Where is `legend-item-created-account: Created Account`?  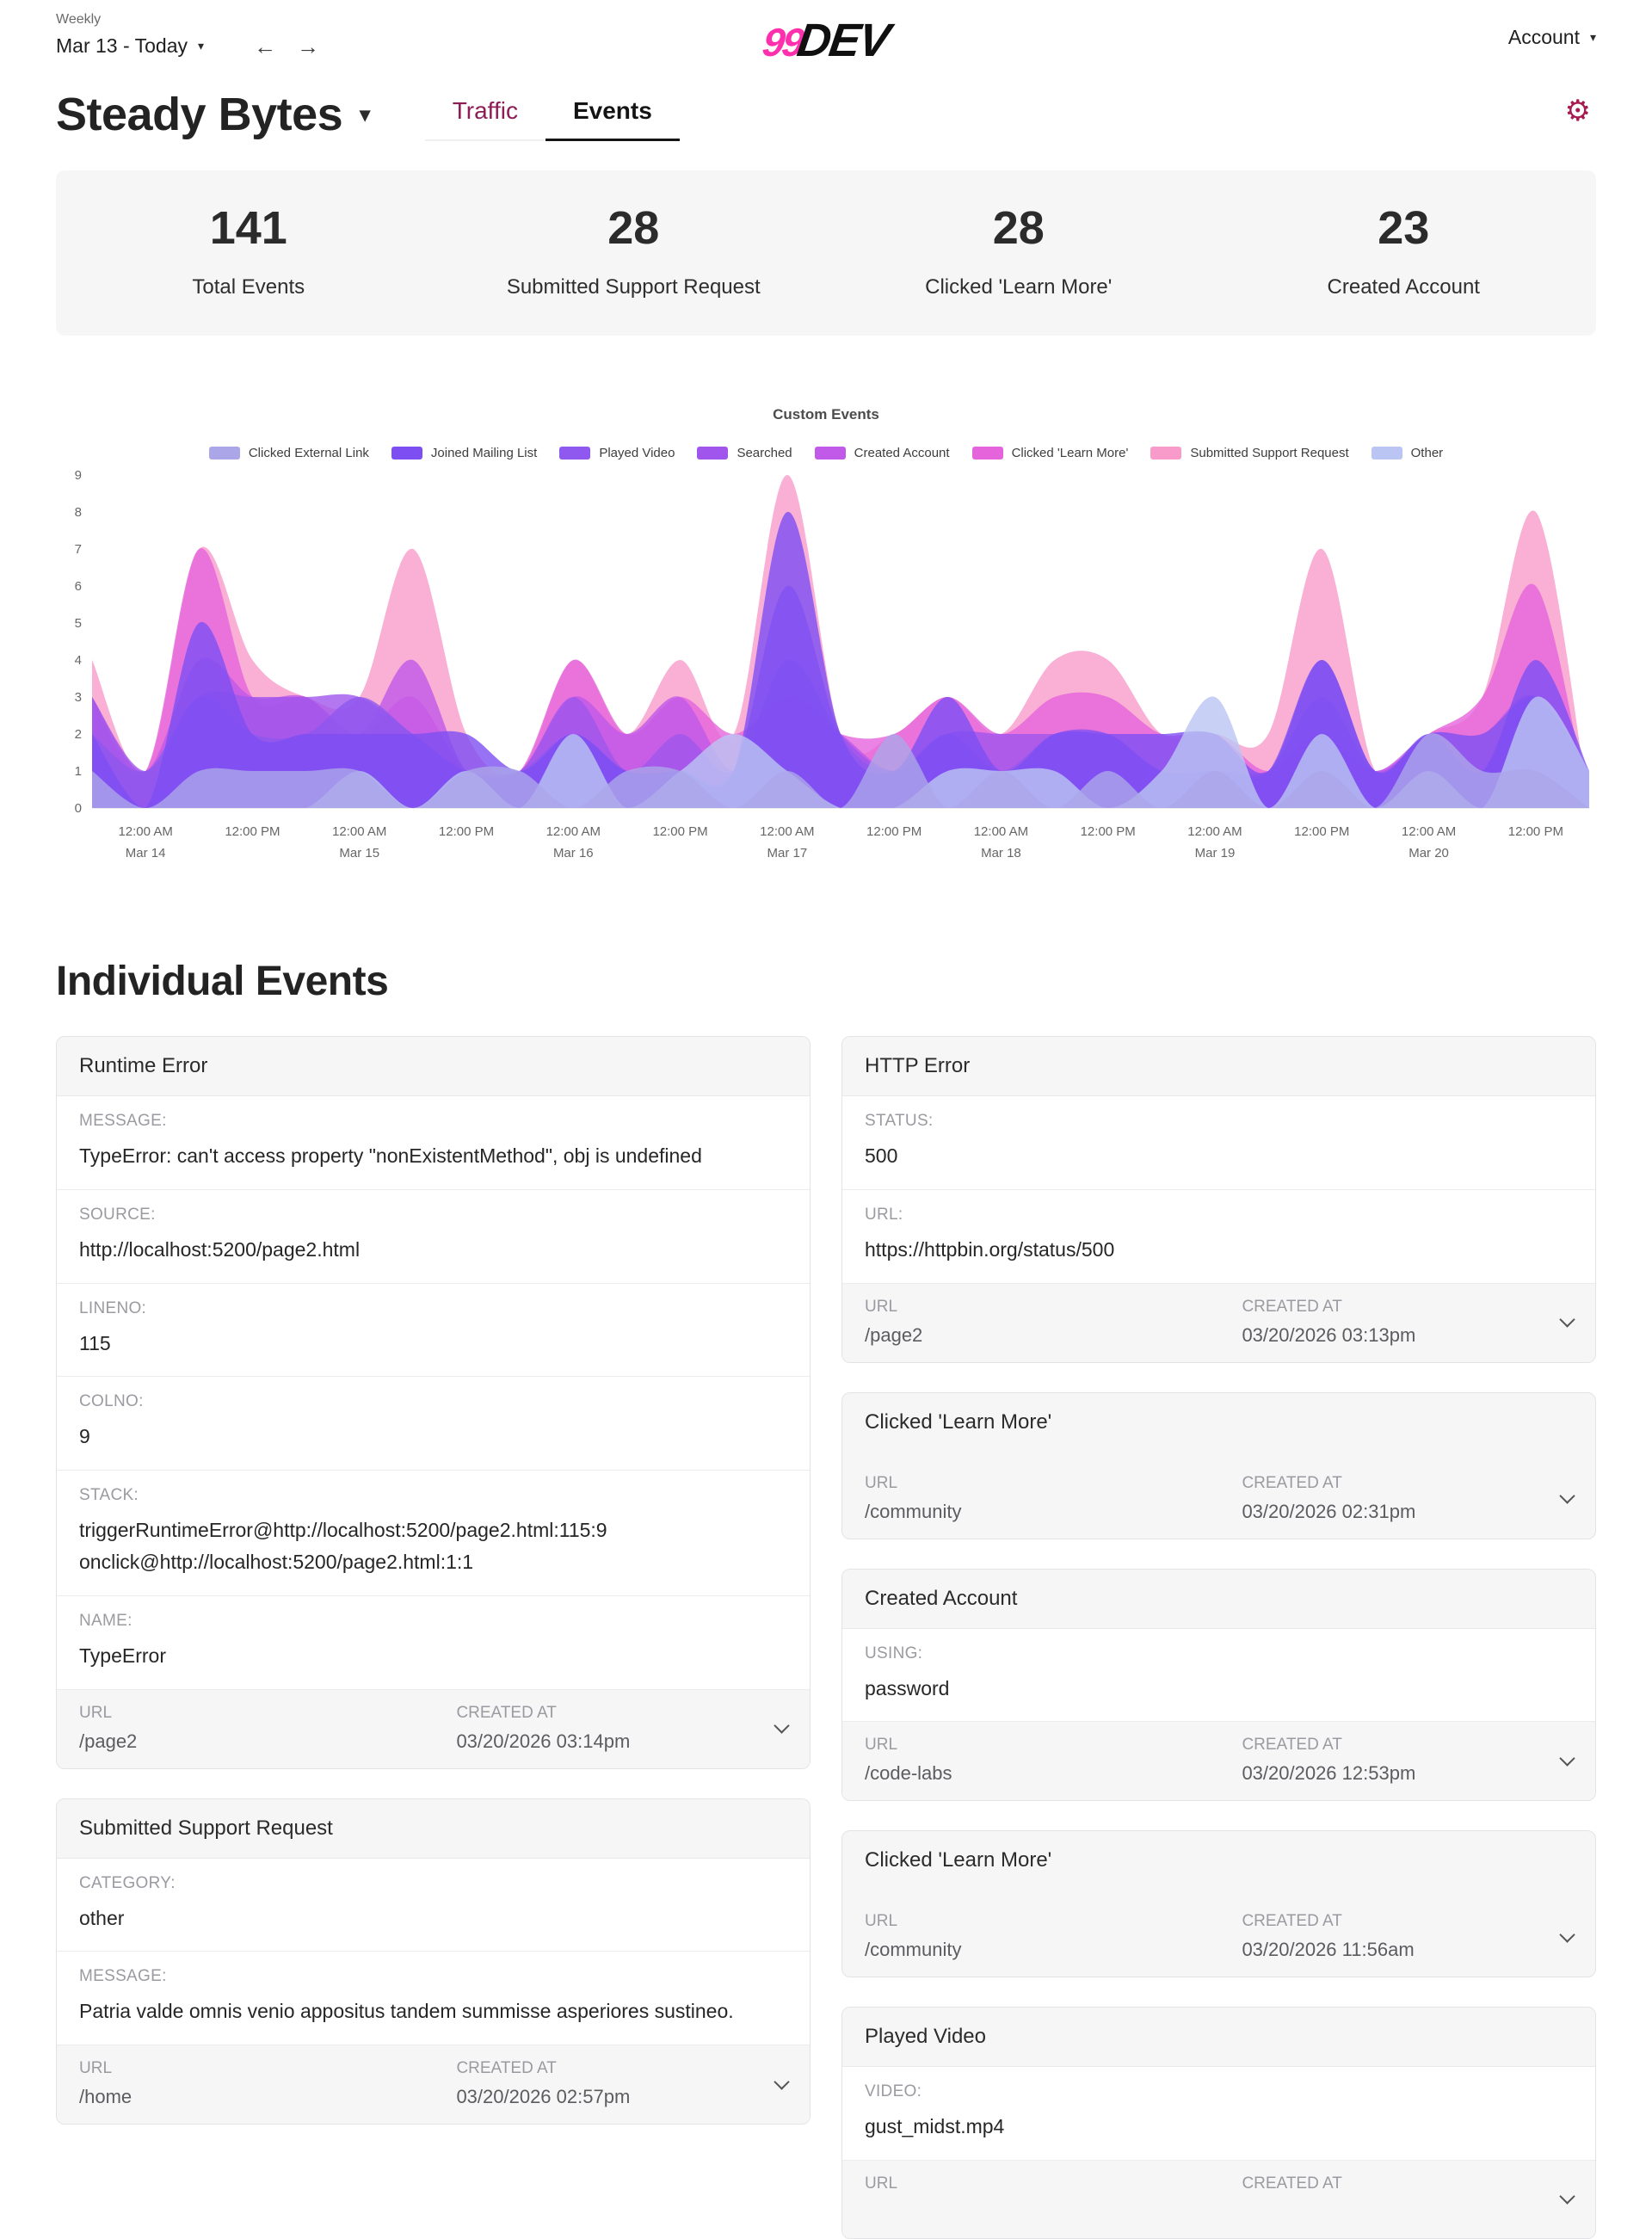 legend-item-created-account: Created Account is located at coordinates (882, 453).